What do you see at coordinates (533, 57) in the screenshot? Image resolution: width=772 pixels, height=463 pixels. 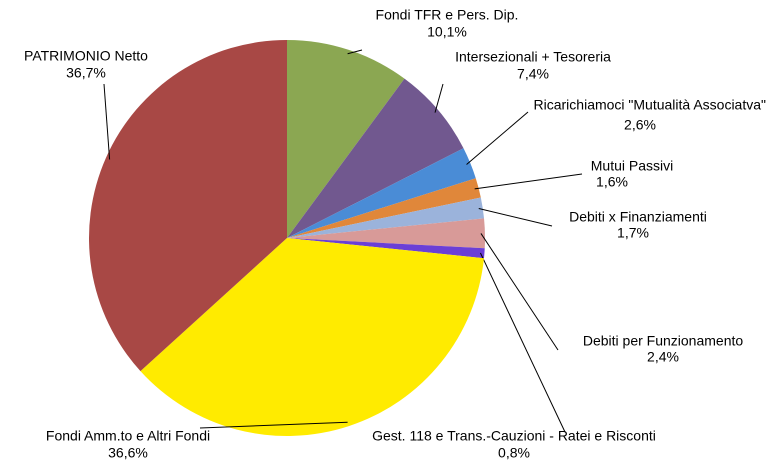 I see `slice-label: Intersezionali + Tesoreria` at bounding box center [533, 57].